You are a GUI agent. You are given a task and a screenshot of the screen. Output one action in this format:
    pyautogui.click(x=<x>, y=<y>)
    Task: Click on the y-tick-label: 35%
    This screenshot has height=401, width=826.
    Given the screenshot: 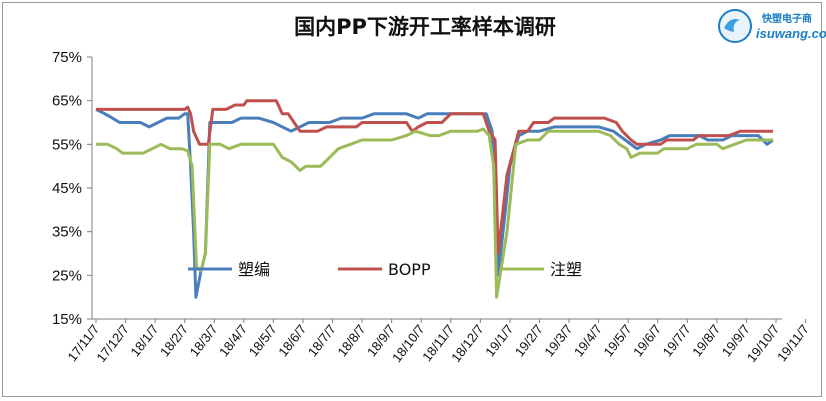 What is the action you would take?
    pyautogui.click(x=67, y=232)
    